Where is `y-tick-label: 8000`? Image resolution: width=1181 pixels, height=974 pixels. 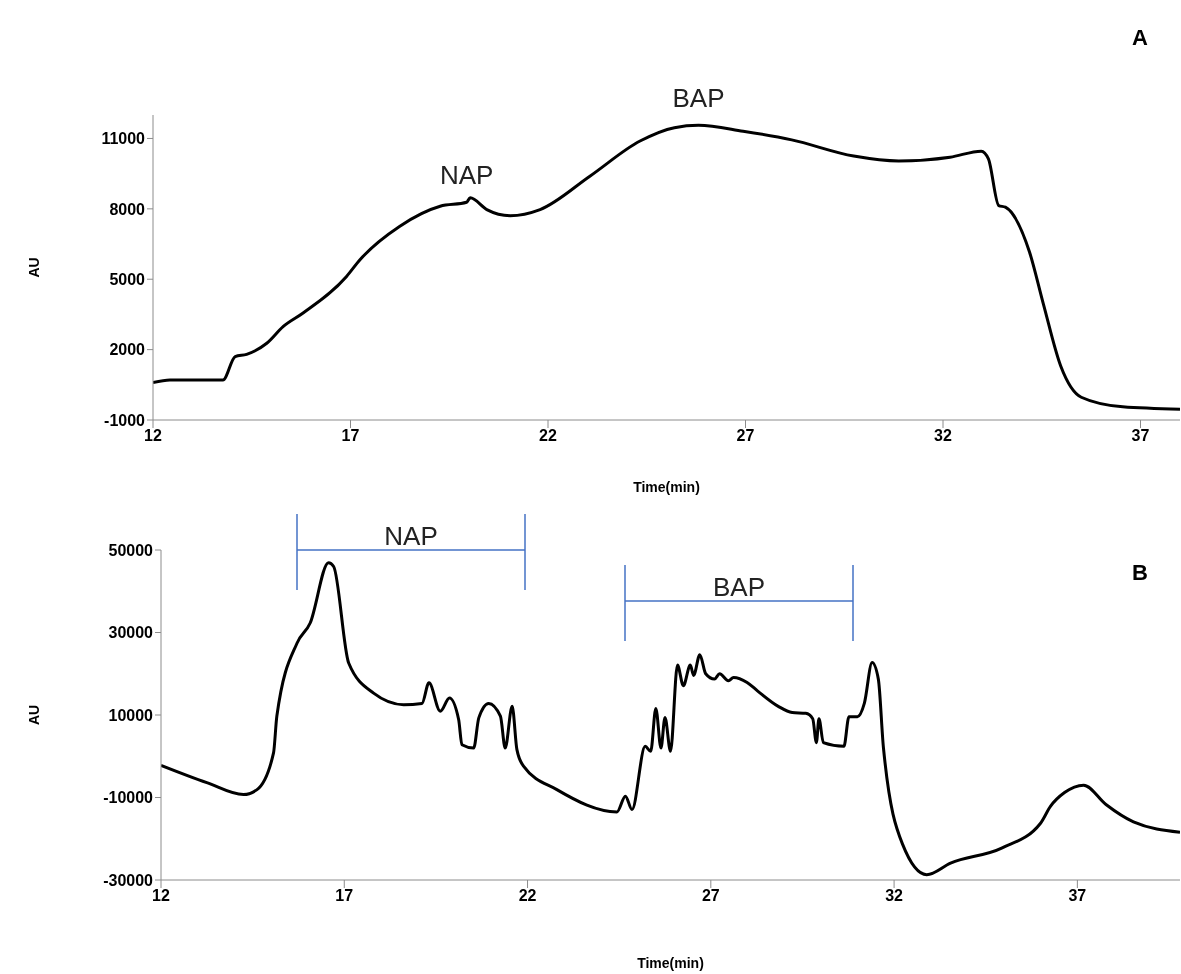 y-tick-label: 8000 is located at coordinates (127, 209).